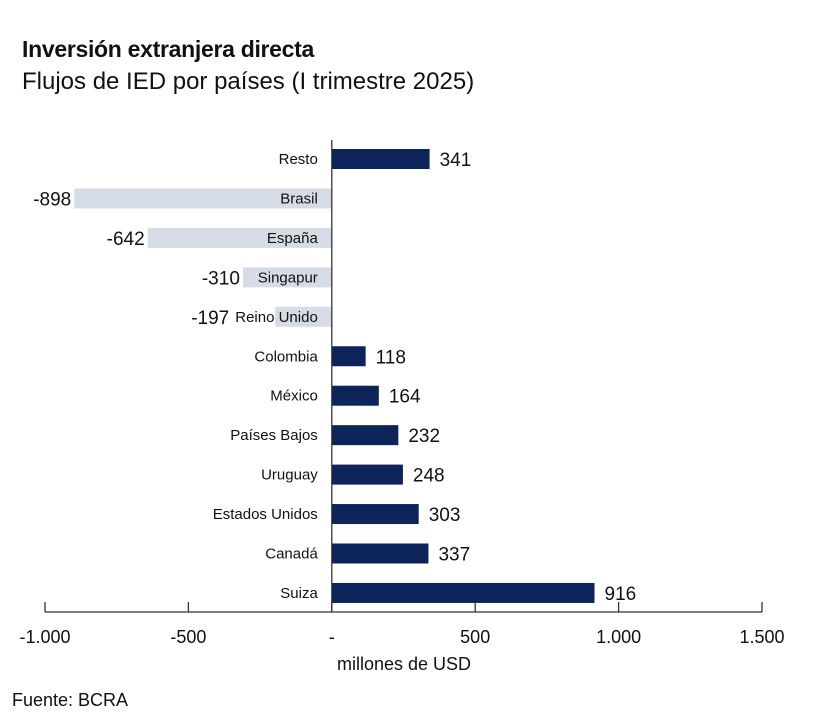  Describe the element at coordinates (291, 554) in the screenshot. I see `category-label: Canadá` at that location.